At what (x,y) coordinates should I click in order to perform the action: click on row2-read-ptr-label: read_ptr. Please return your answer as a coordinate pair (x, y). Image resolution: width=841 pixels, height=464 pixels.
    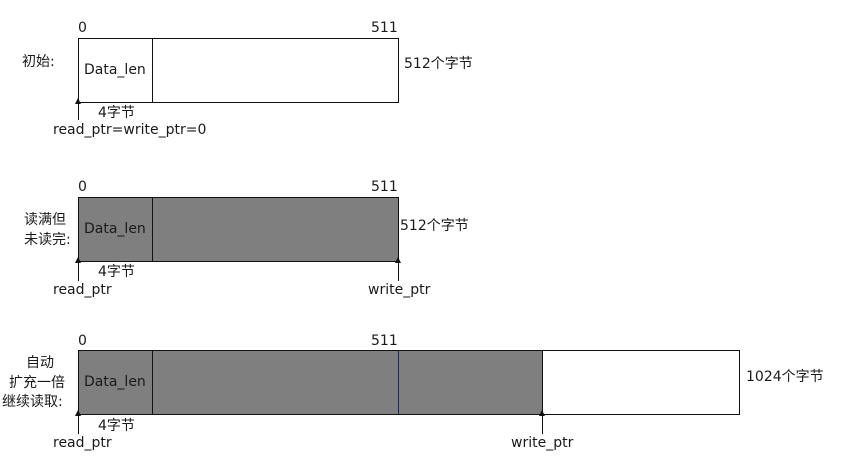
    Looking at the image, I should click on (82, 290).